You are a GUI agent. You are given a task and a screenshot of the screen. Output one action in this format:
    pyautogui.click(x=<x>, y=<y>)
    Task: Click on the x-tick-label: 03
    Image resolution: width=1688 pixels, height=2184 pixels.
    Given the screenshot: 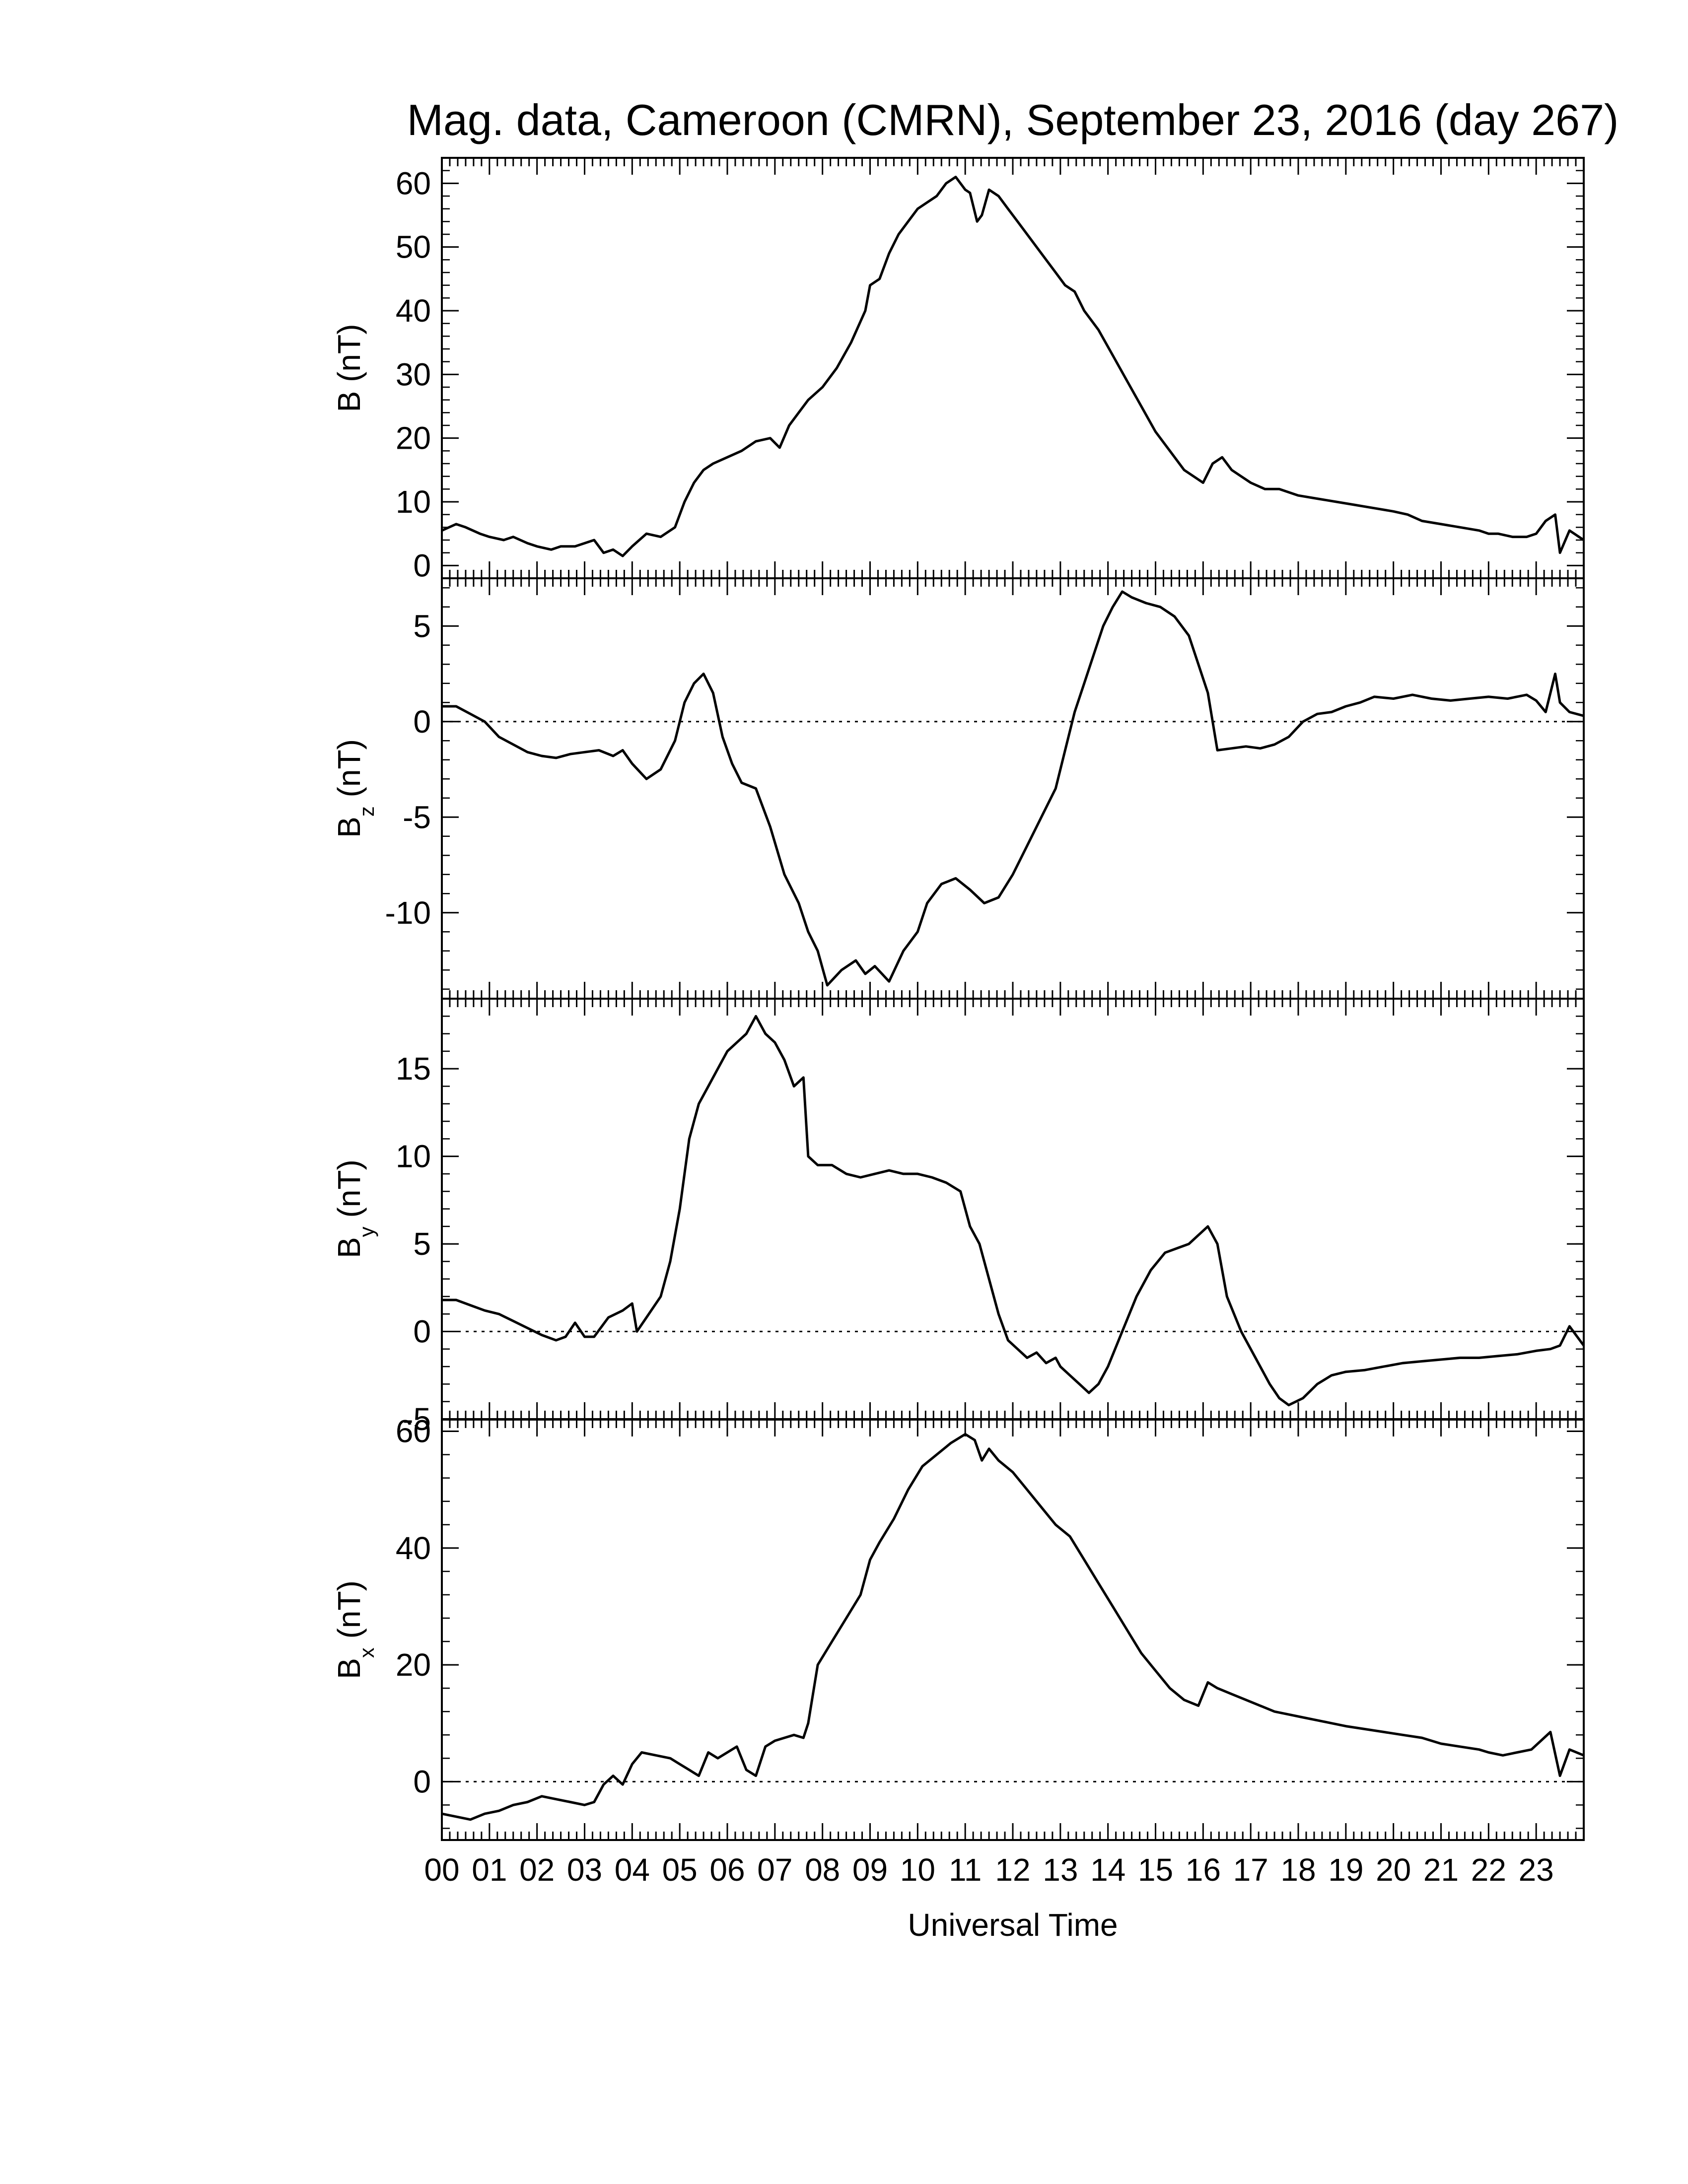 What is the action you would take?
    pyautogui.click(x=584, y=1870)
    